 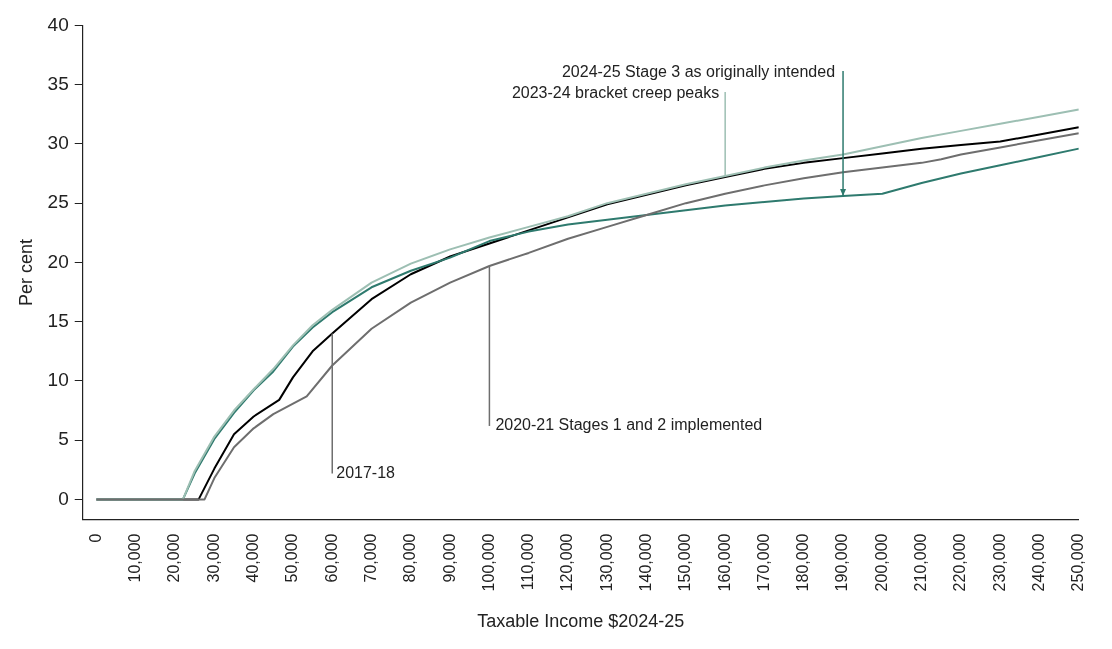 What do you see at coordinates (803, 562) in the screenshot?
I see `x-tick-label: 180,000` at bounding box center [803, 562].